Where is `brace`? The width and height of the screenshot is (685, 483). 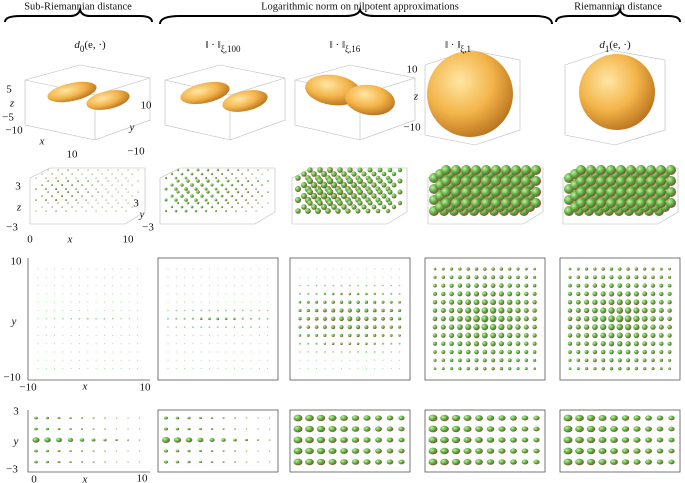
brace is located at coordinates (356, 15).